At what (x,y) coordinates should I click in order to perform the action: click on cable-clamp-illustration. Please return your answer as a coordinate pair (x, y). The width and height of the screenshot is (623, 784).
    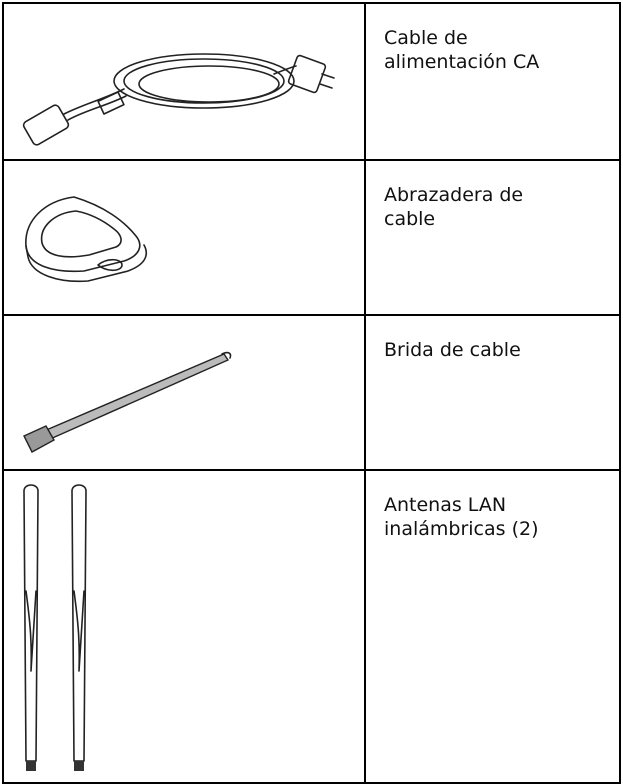
    Looking at the image, I should click on (86, 239).